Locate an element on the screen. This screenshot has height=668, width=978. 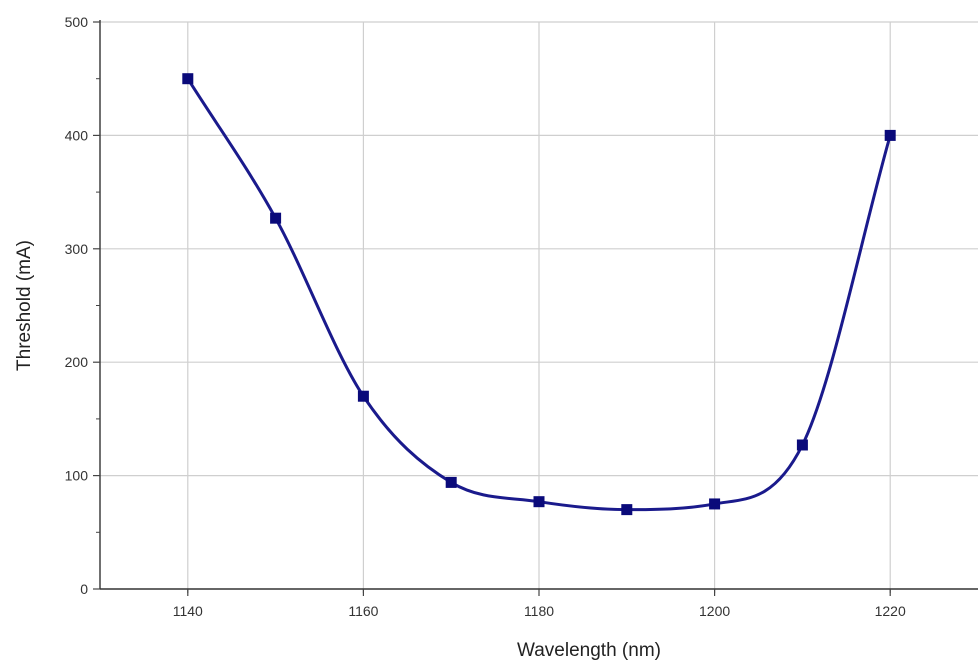
y-tick-label: 100 is located at coordinates (77, 476).